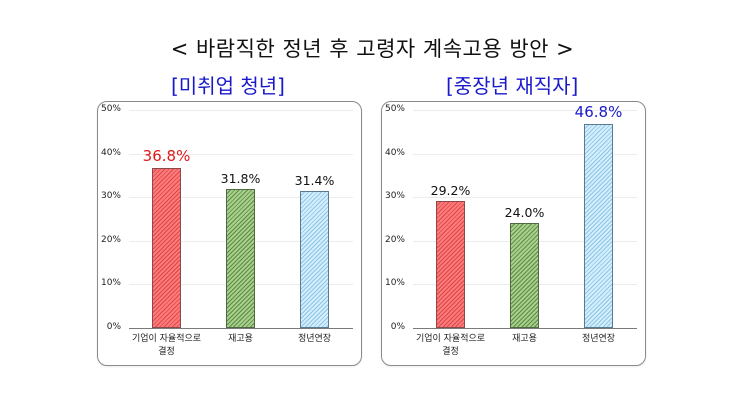 This screenshot has width=745, height=417. Describe the element at coordinates (372, 49) in the screenshot. I see `main-title: < 바람직한 정년 후 고령자 계속고용 방안 >` at that location.